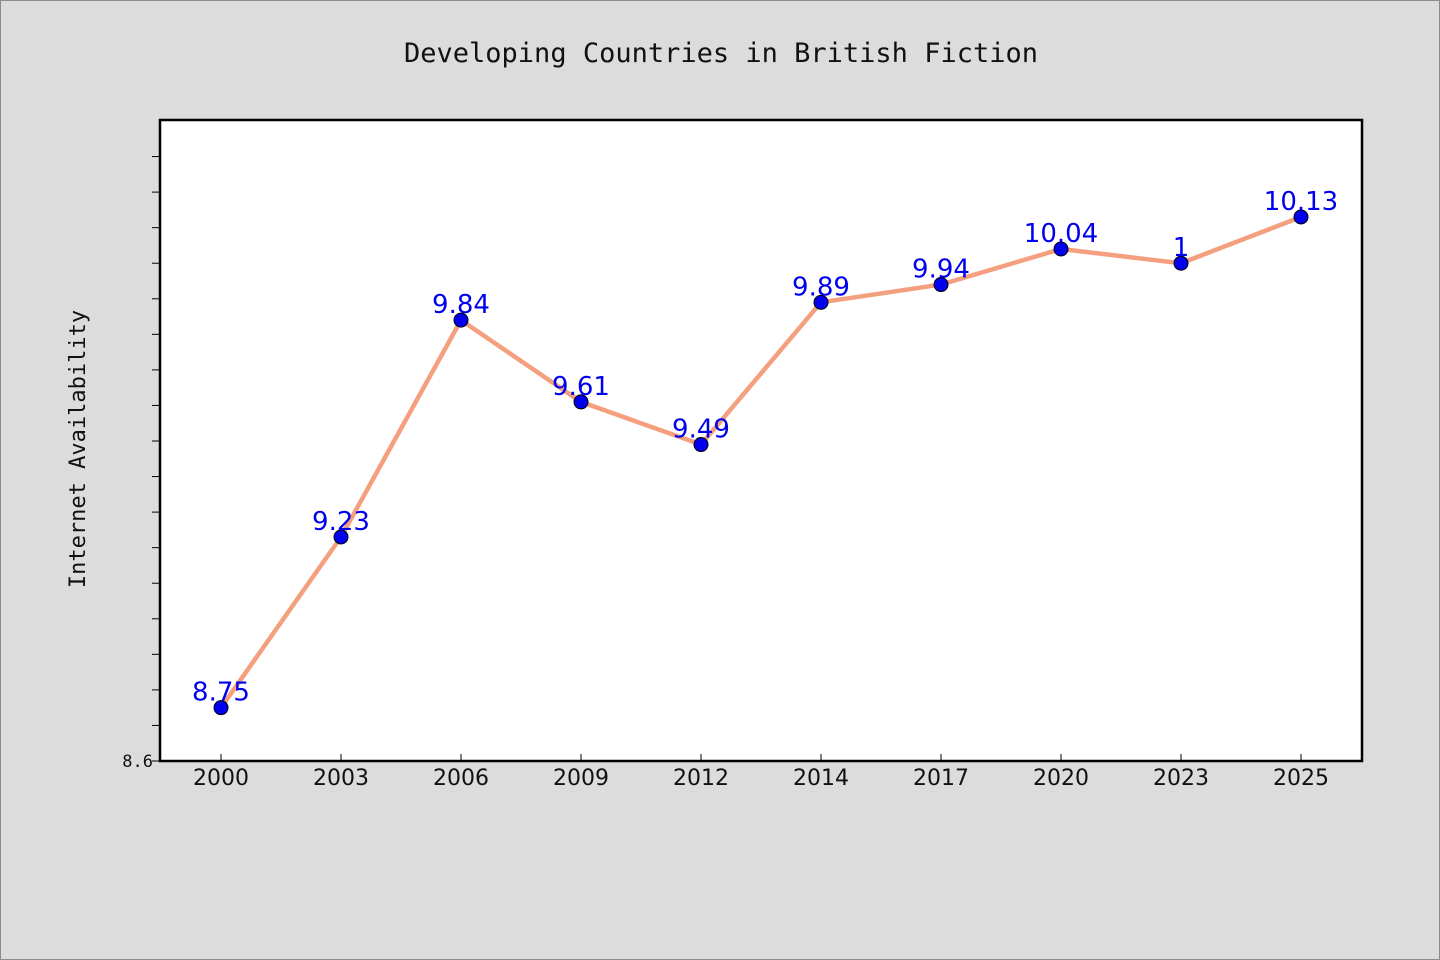 The image size is (1440, 960). Describe the element at coordinates (581, 778) in the screenshot. I see `x-tick-label: 2009` at that location.